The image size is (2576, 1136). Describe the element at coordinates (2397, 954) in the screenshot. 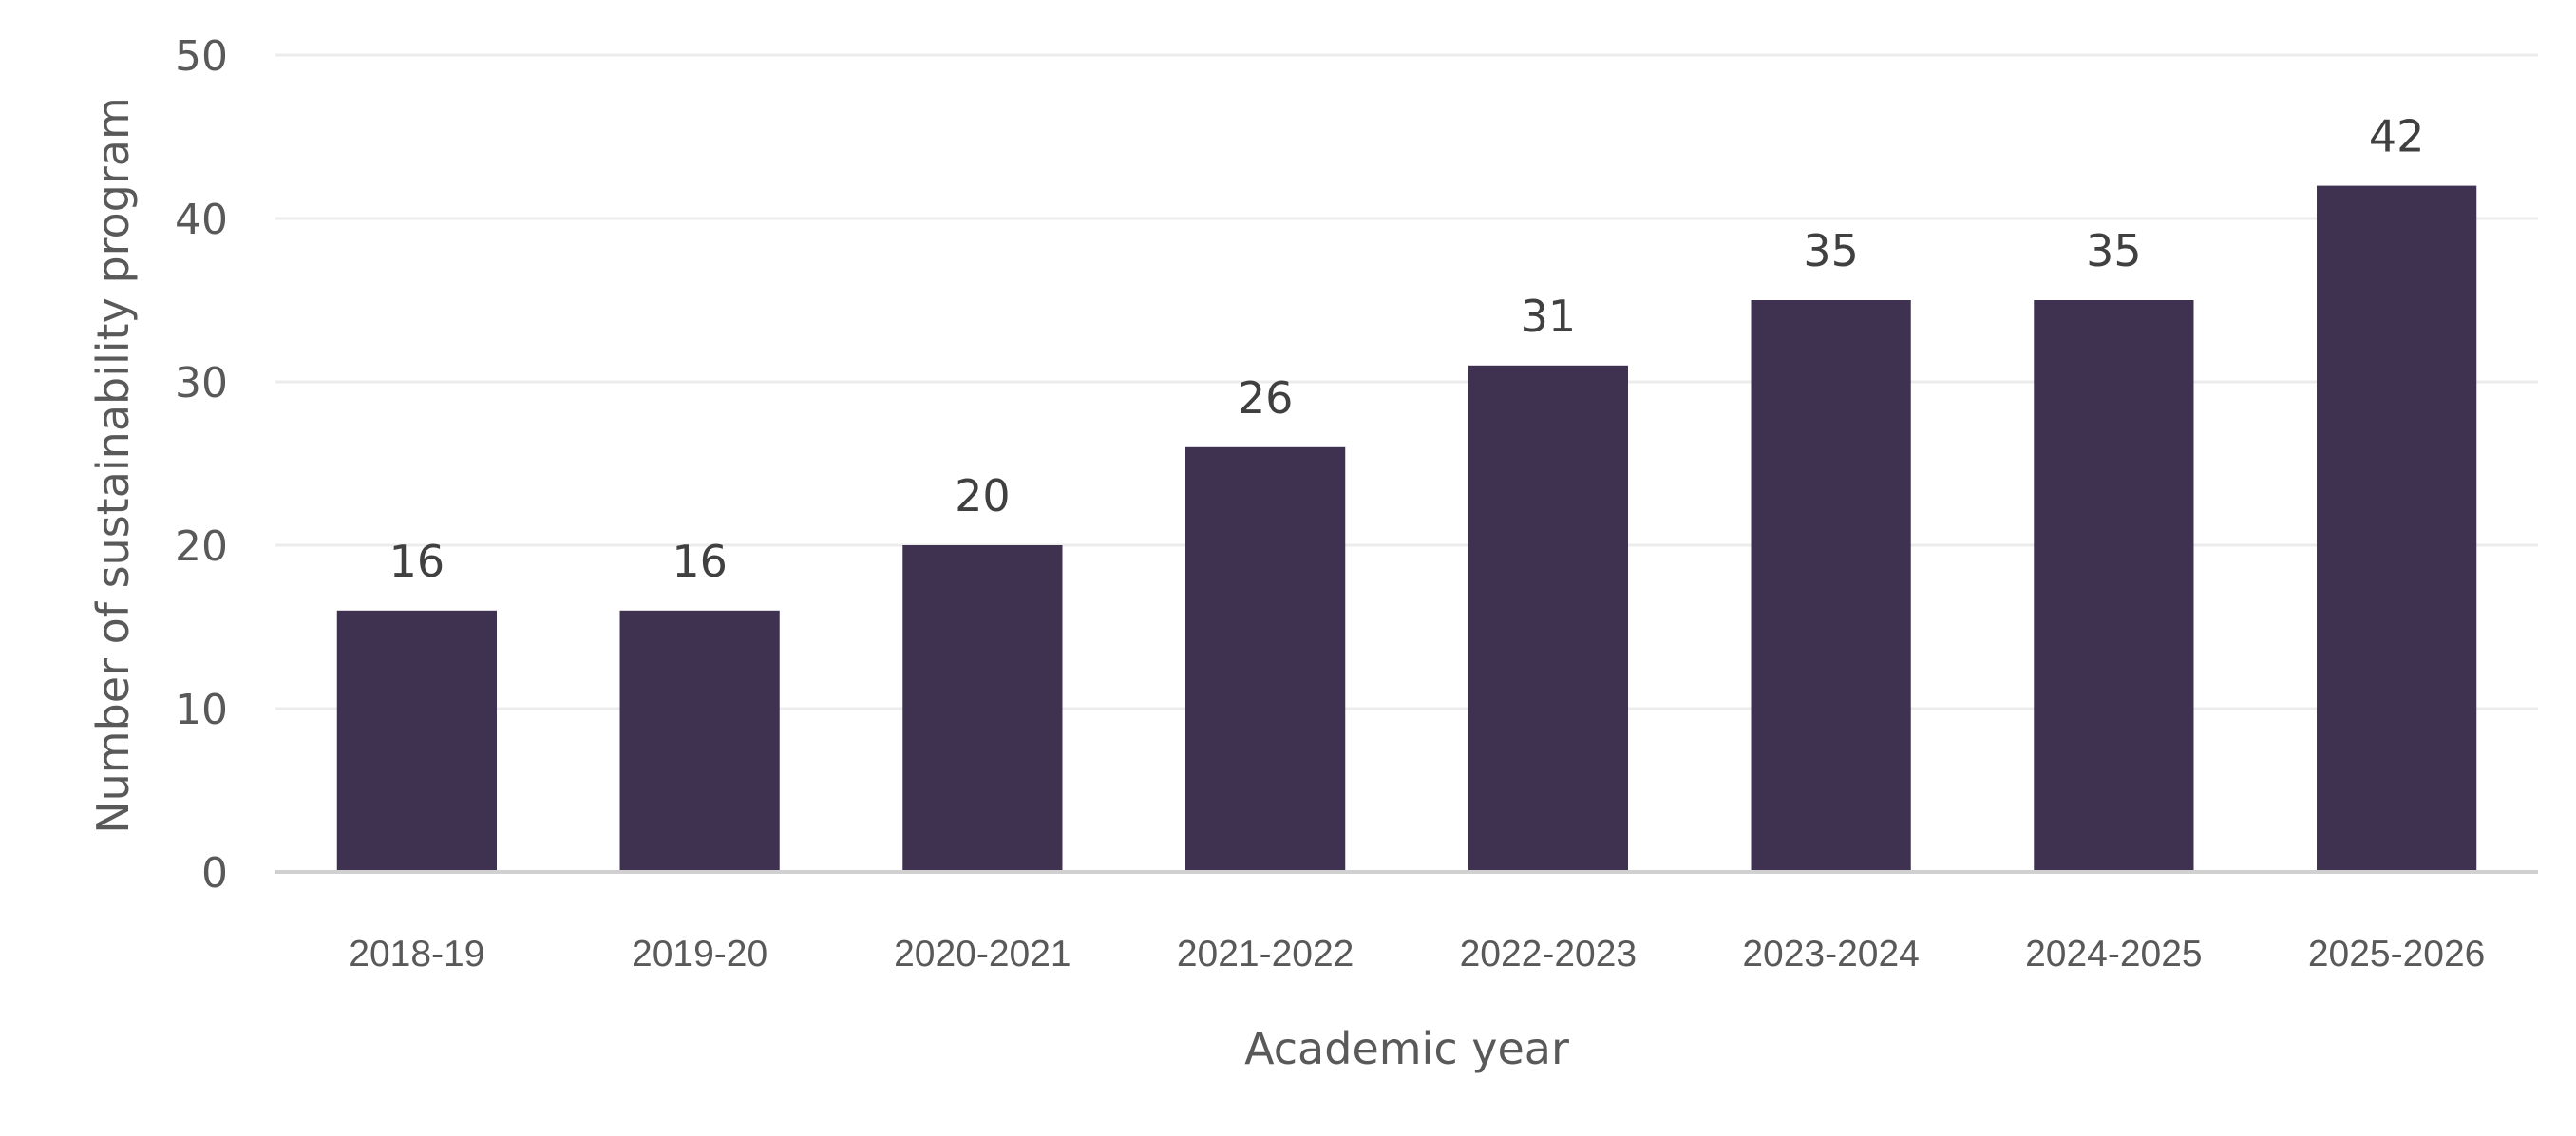

I see `x-tick-label: 2025-2026` at that location.